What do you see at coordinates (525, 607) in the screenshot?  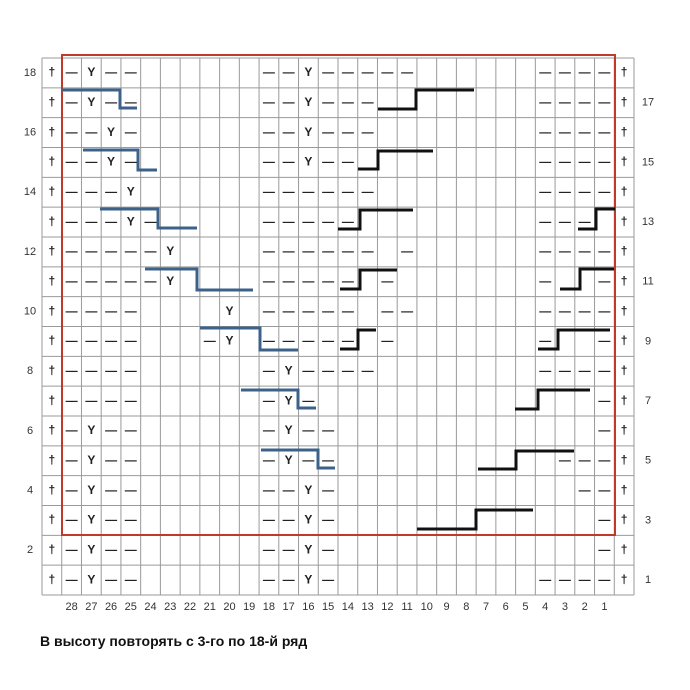 I see `column-number: 5` at bounding box center [525, 607].